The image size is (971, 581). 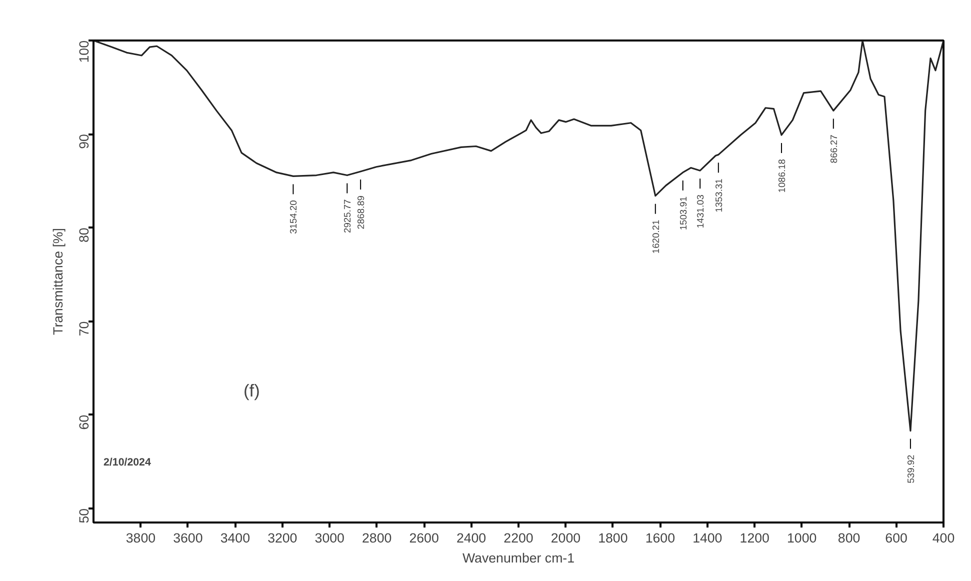 I want to click on annotation: 1431.03, so click(x=701, y=211).